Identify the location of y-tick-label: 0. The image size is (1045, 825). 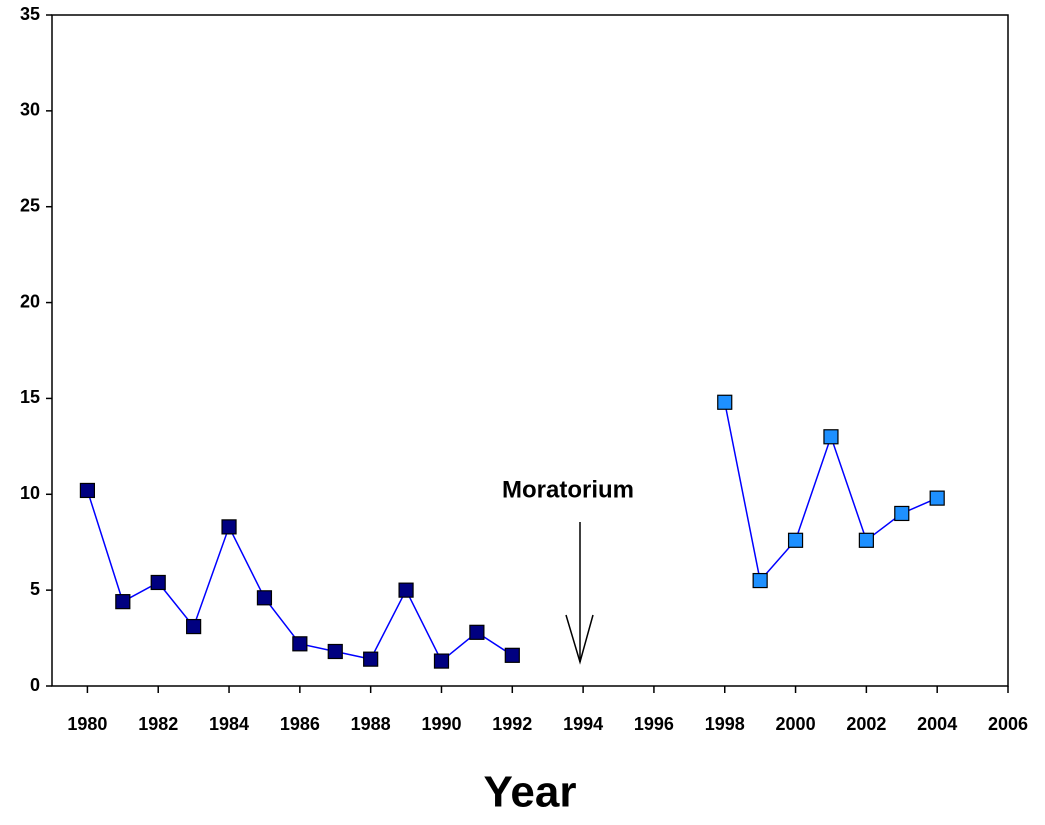
(35, 685).